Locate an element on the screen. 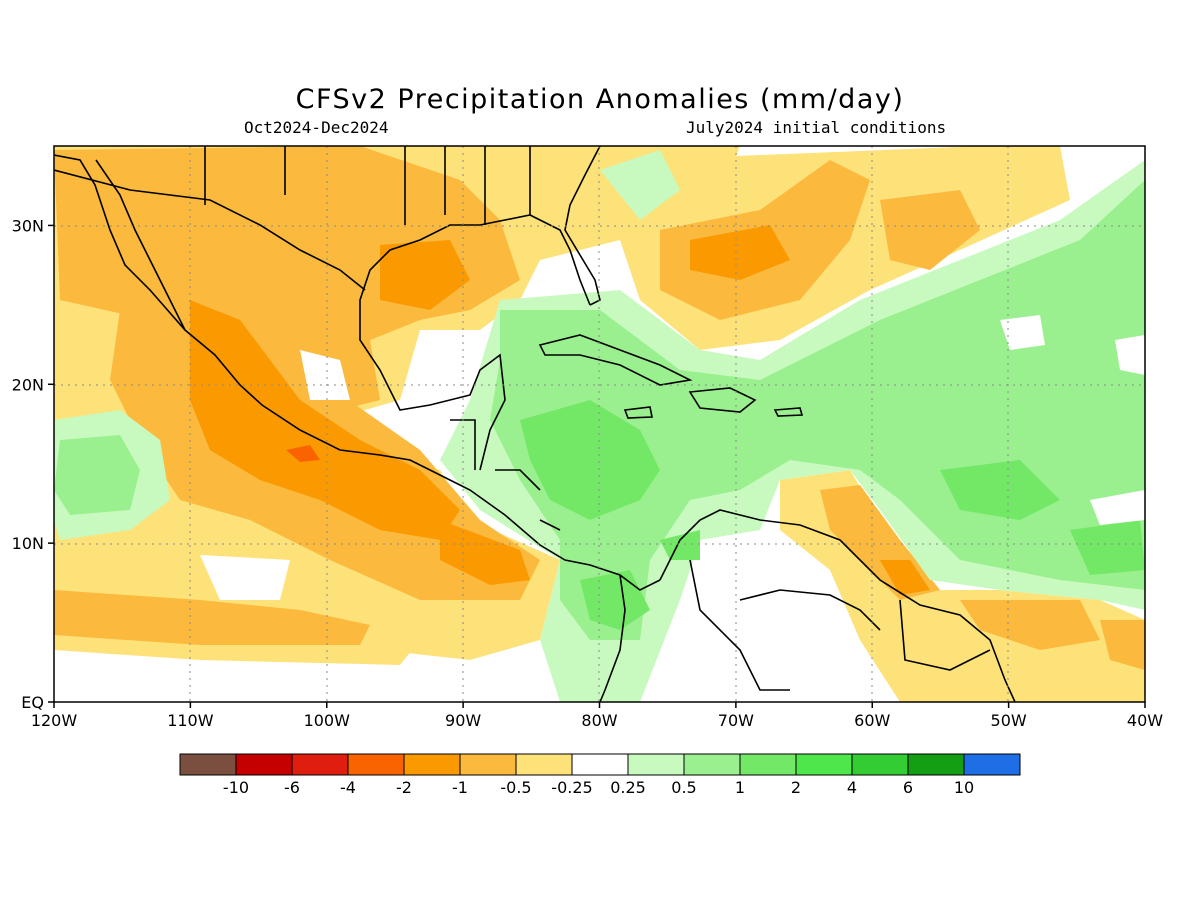 This screenshot has width=1200, height=900. hispaniola is located at coordinates (722, 400).